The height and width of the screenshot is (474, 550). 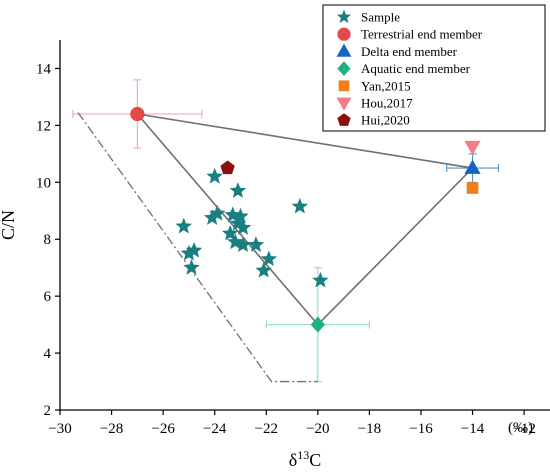 I want to click on point-terrestrial-end-member, so click(x=137, y=114).